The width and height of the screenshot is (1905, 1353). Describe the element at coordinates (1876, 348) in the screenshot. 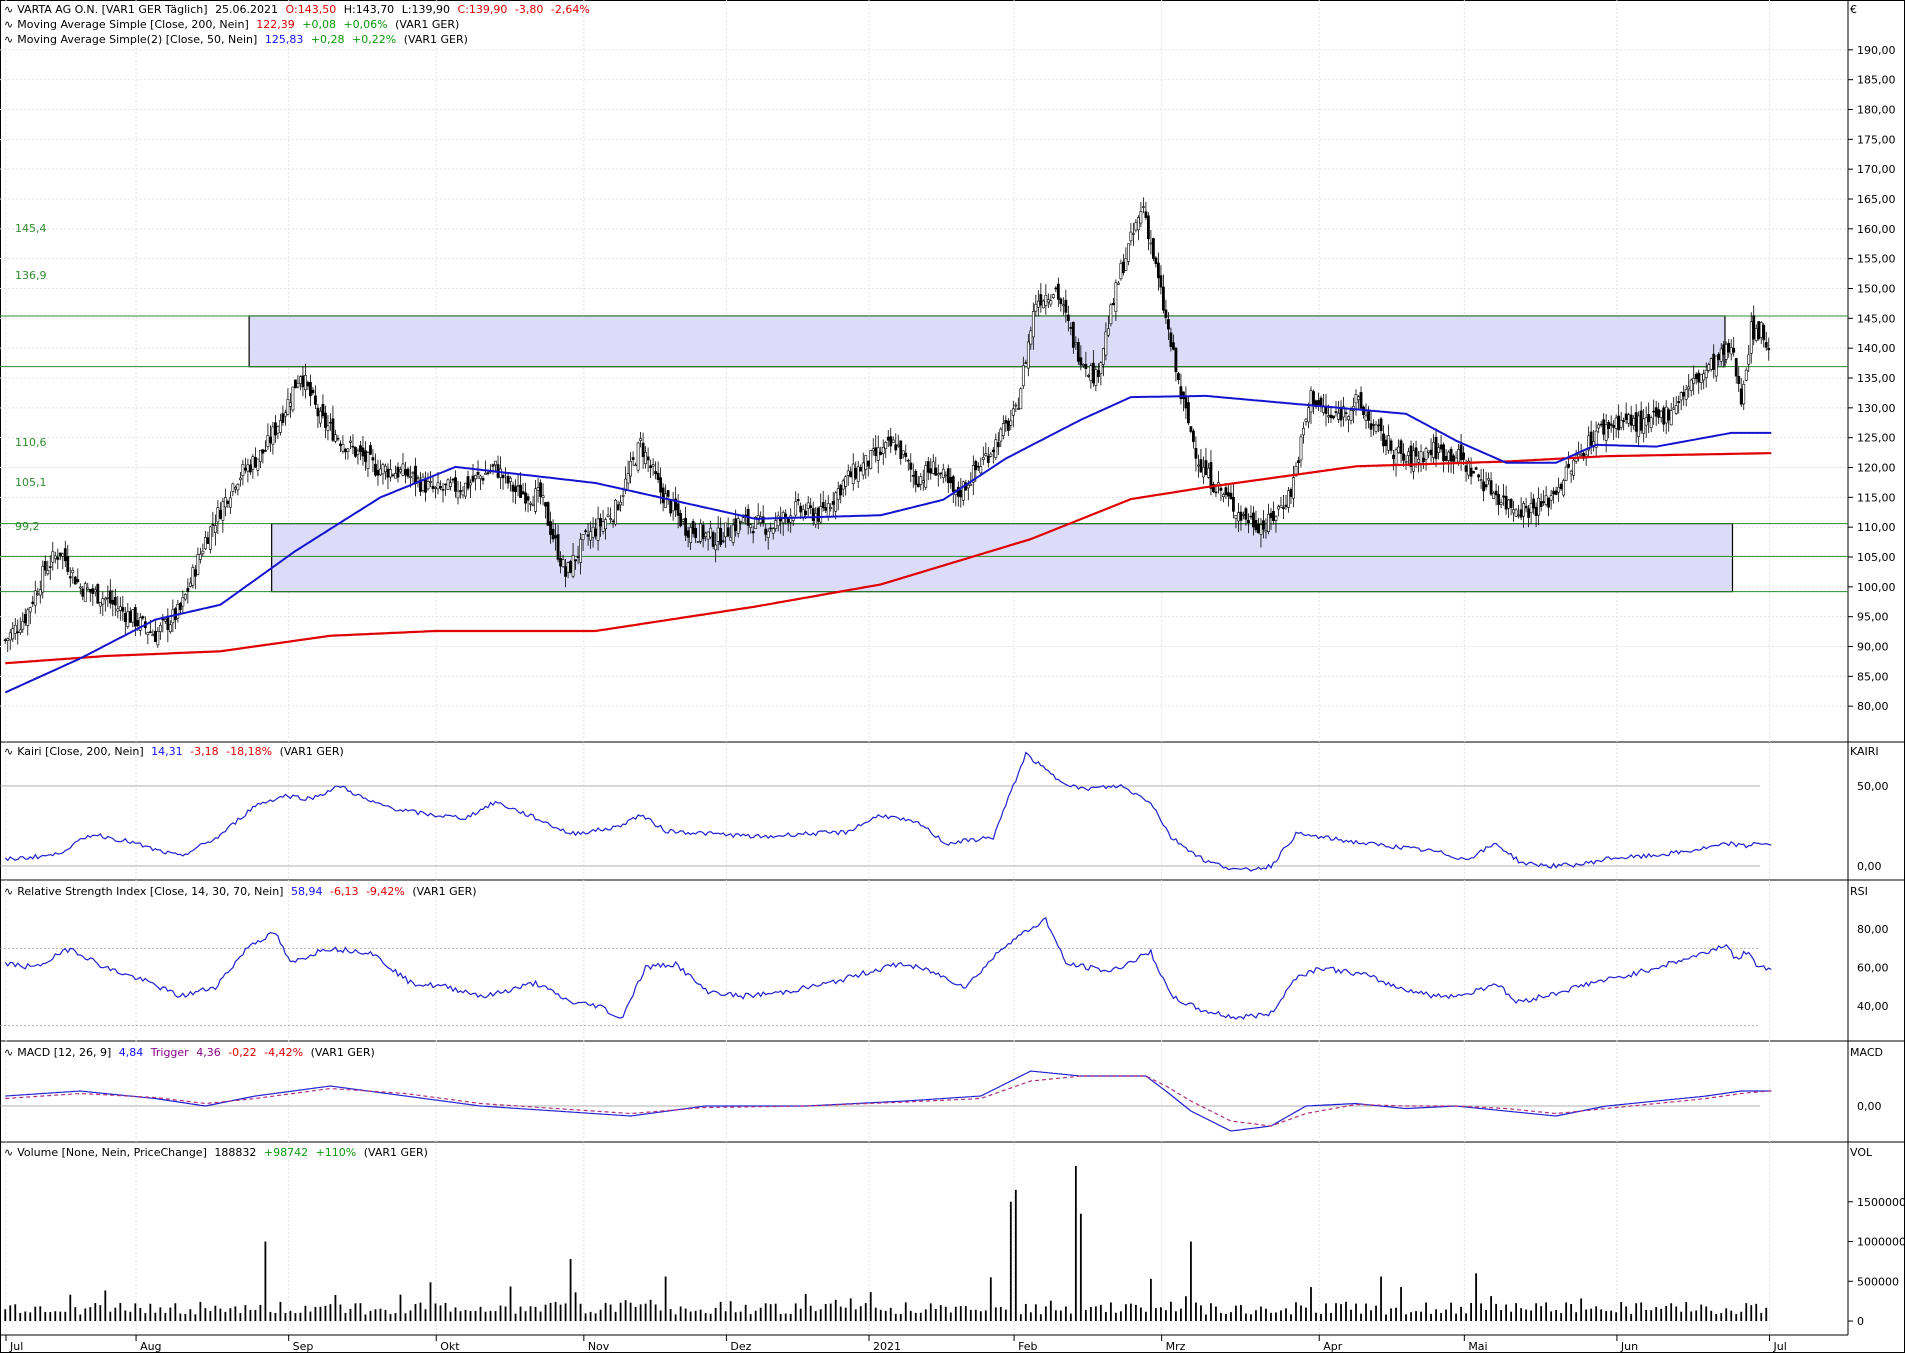

I see `y-tick-label: 140,00` at that location.